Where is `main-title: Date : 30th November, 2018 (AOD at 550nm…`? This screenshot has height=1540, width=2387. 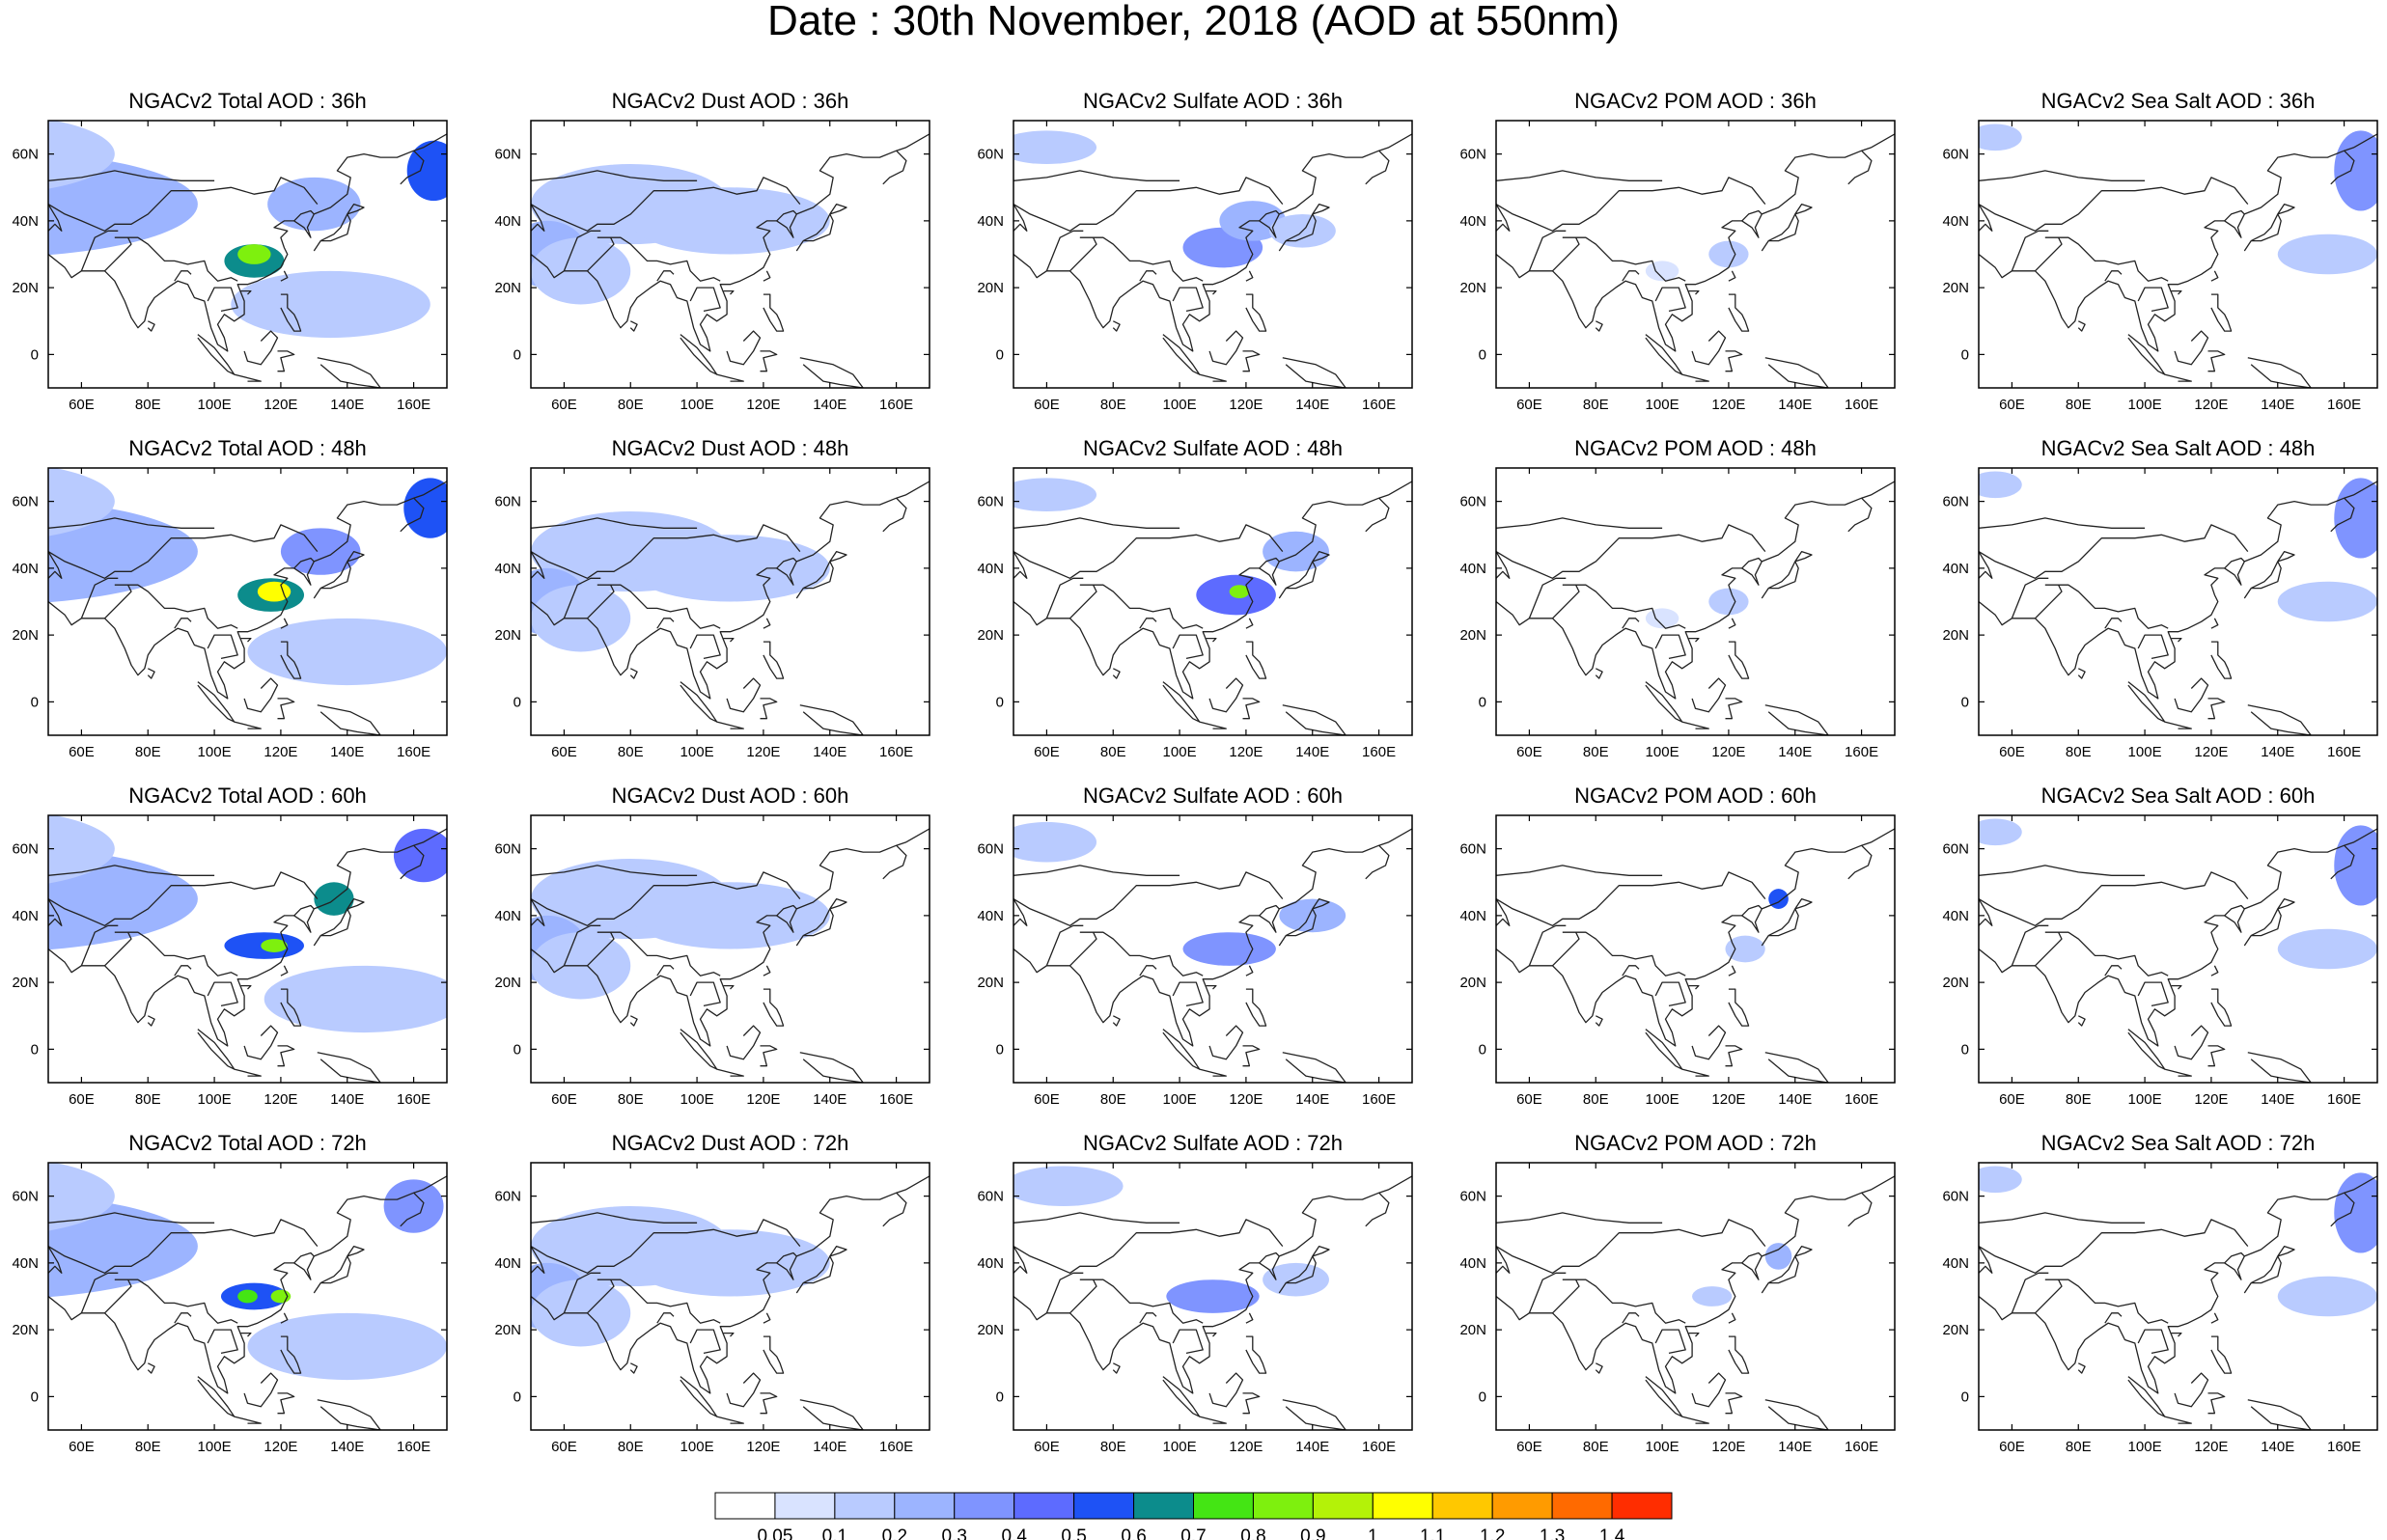
main-title: Date : 30th November, 2018 (AOD at 550nm… is located at coordinates (1193, 22).